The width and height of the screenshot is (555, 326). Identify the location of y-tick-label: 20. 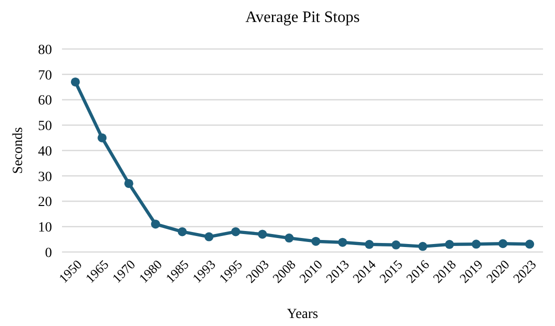
(45, 202).